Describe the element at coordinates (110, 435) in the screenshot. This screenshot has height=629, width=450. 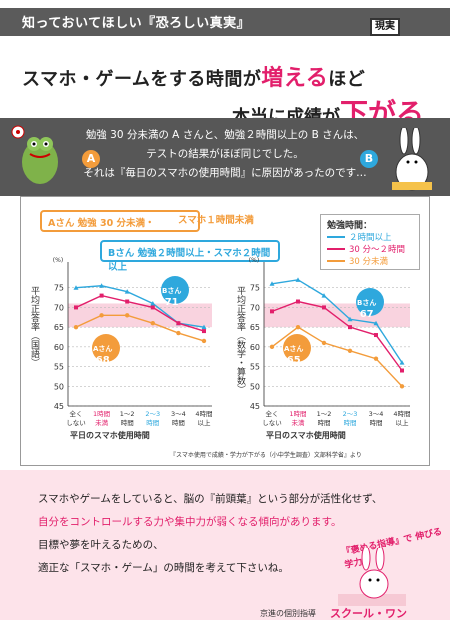
I see `x-axis-label-left: 平日のスマホ使用時間` at that location.